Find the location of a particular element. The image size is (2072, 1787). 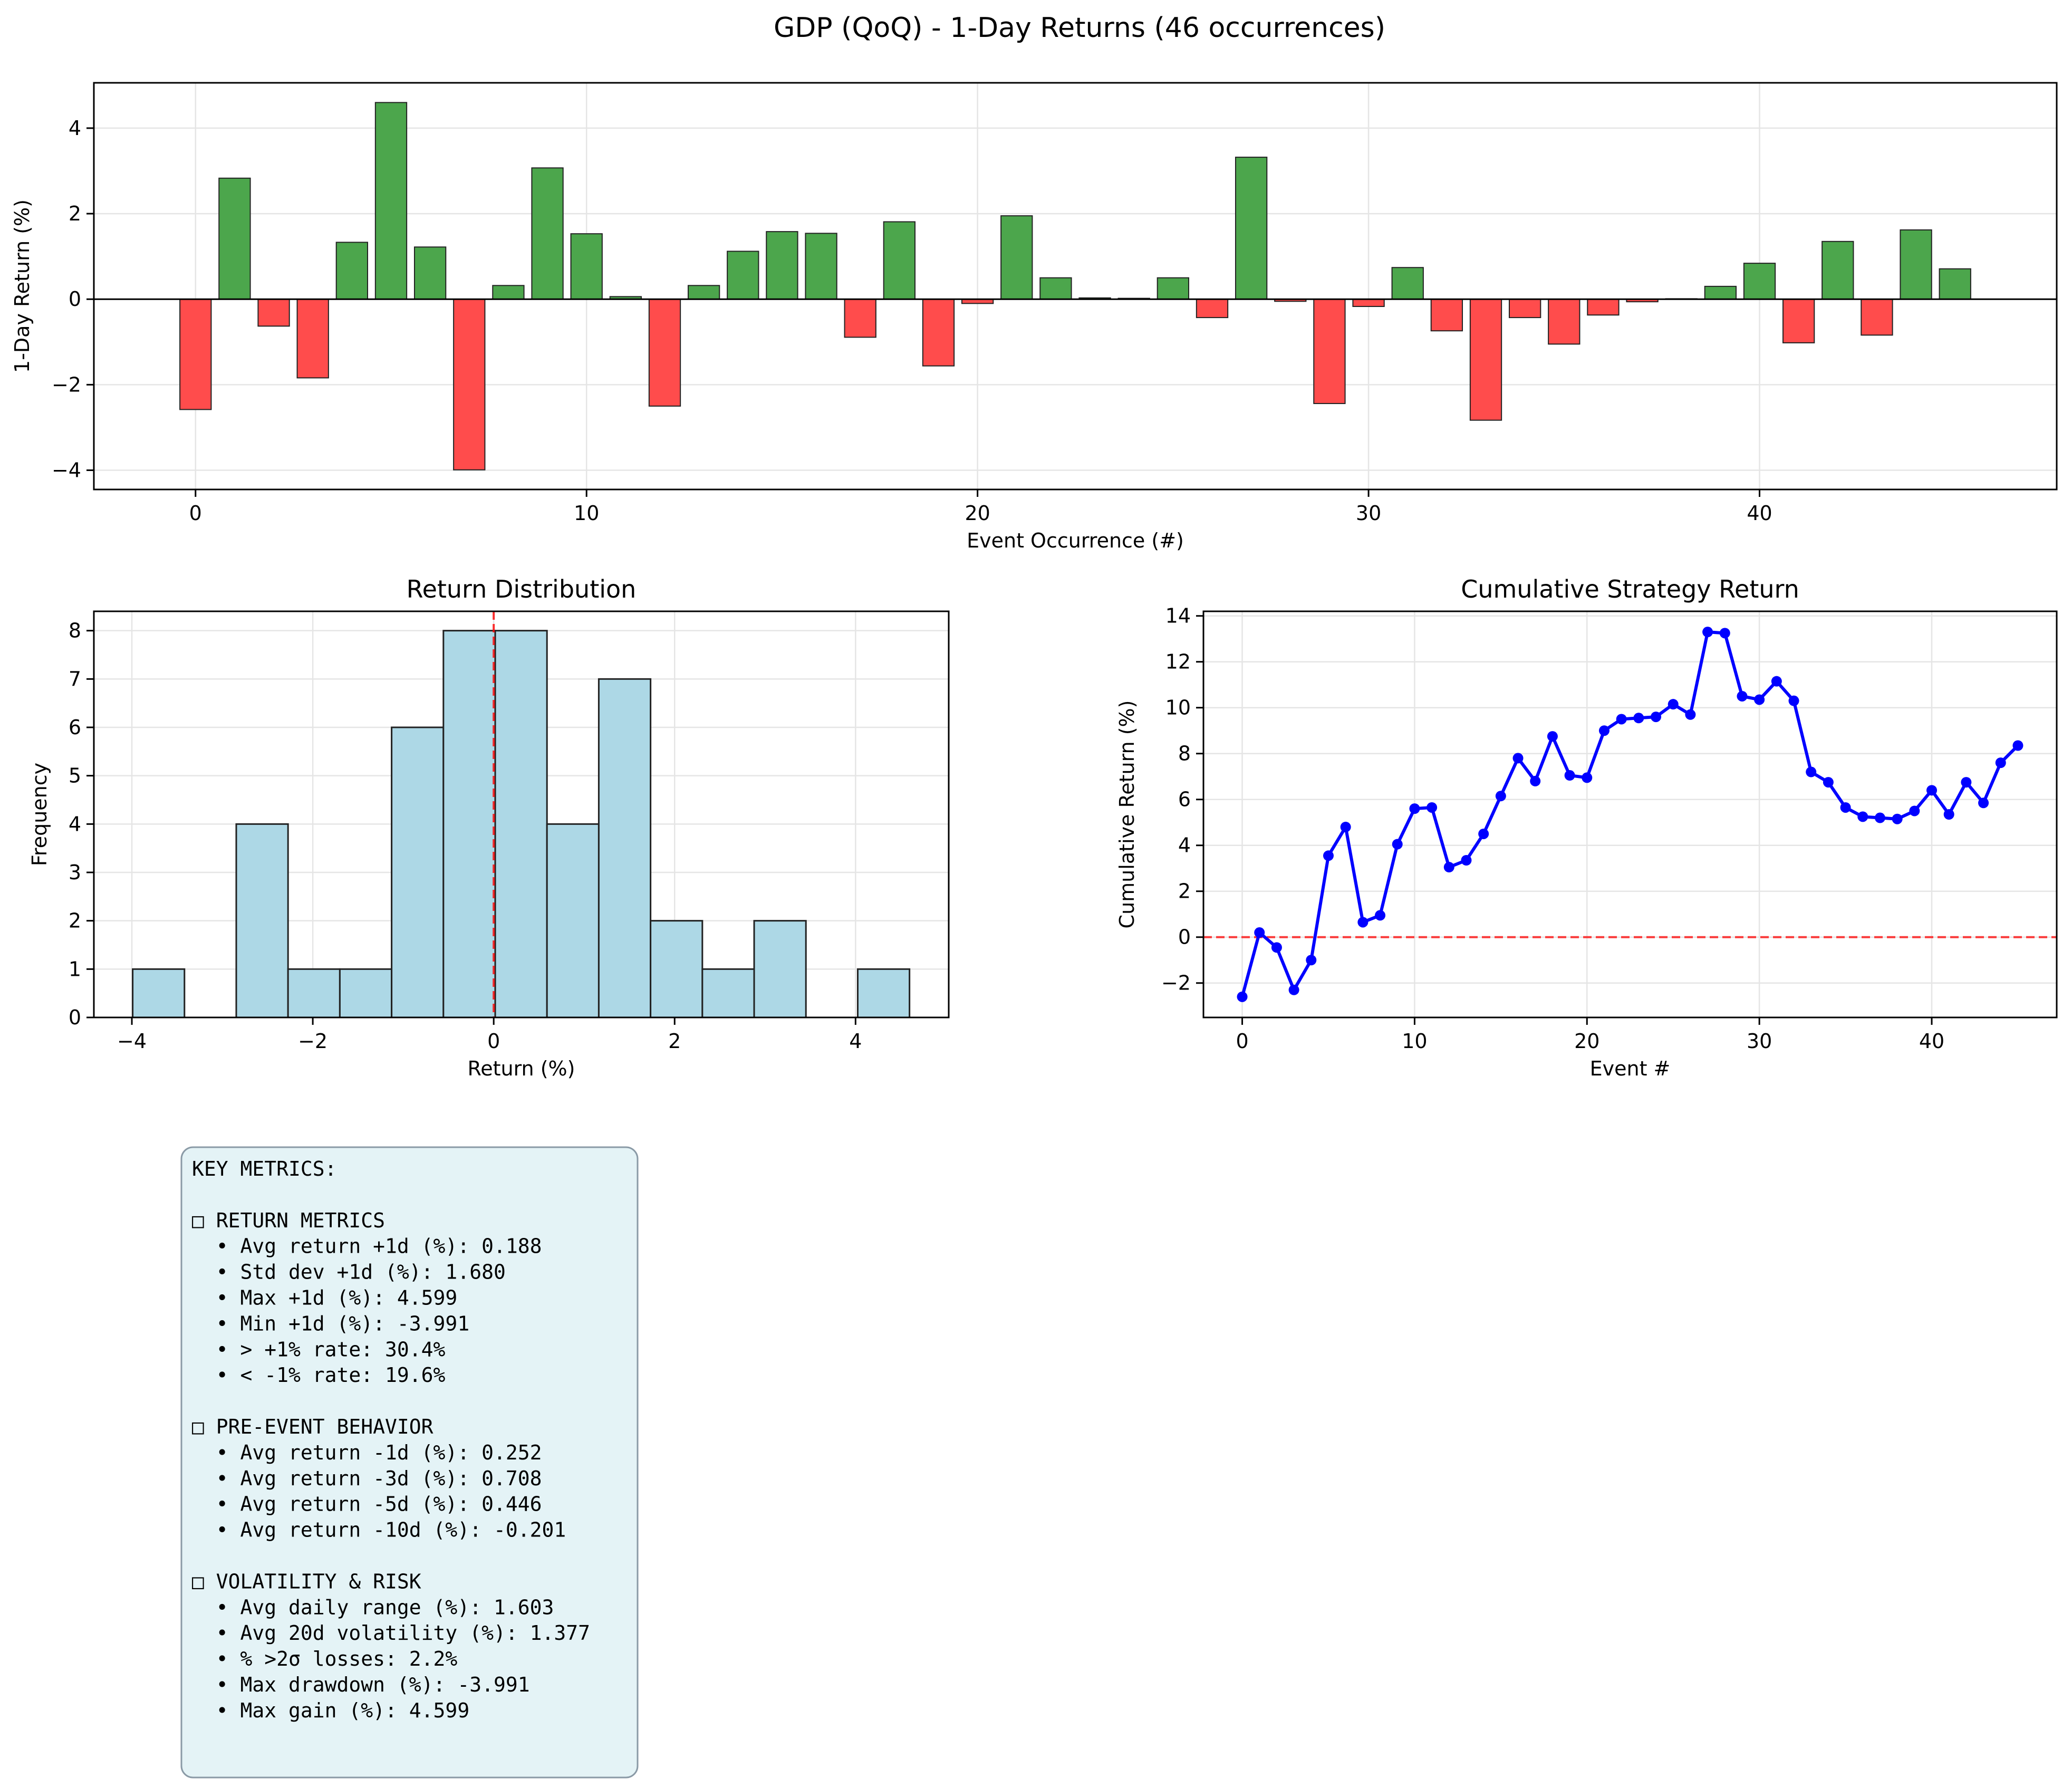

x-tick-label: 30 is located at coordinates (1759, 1041).